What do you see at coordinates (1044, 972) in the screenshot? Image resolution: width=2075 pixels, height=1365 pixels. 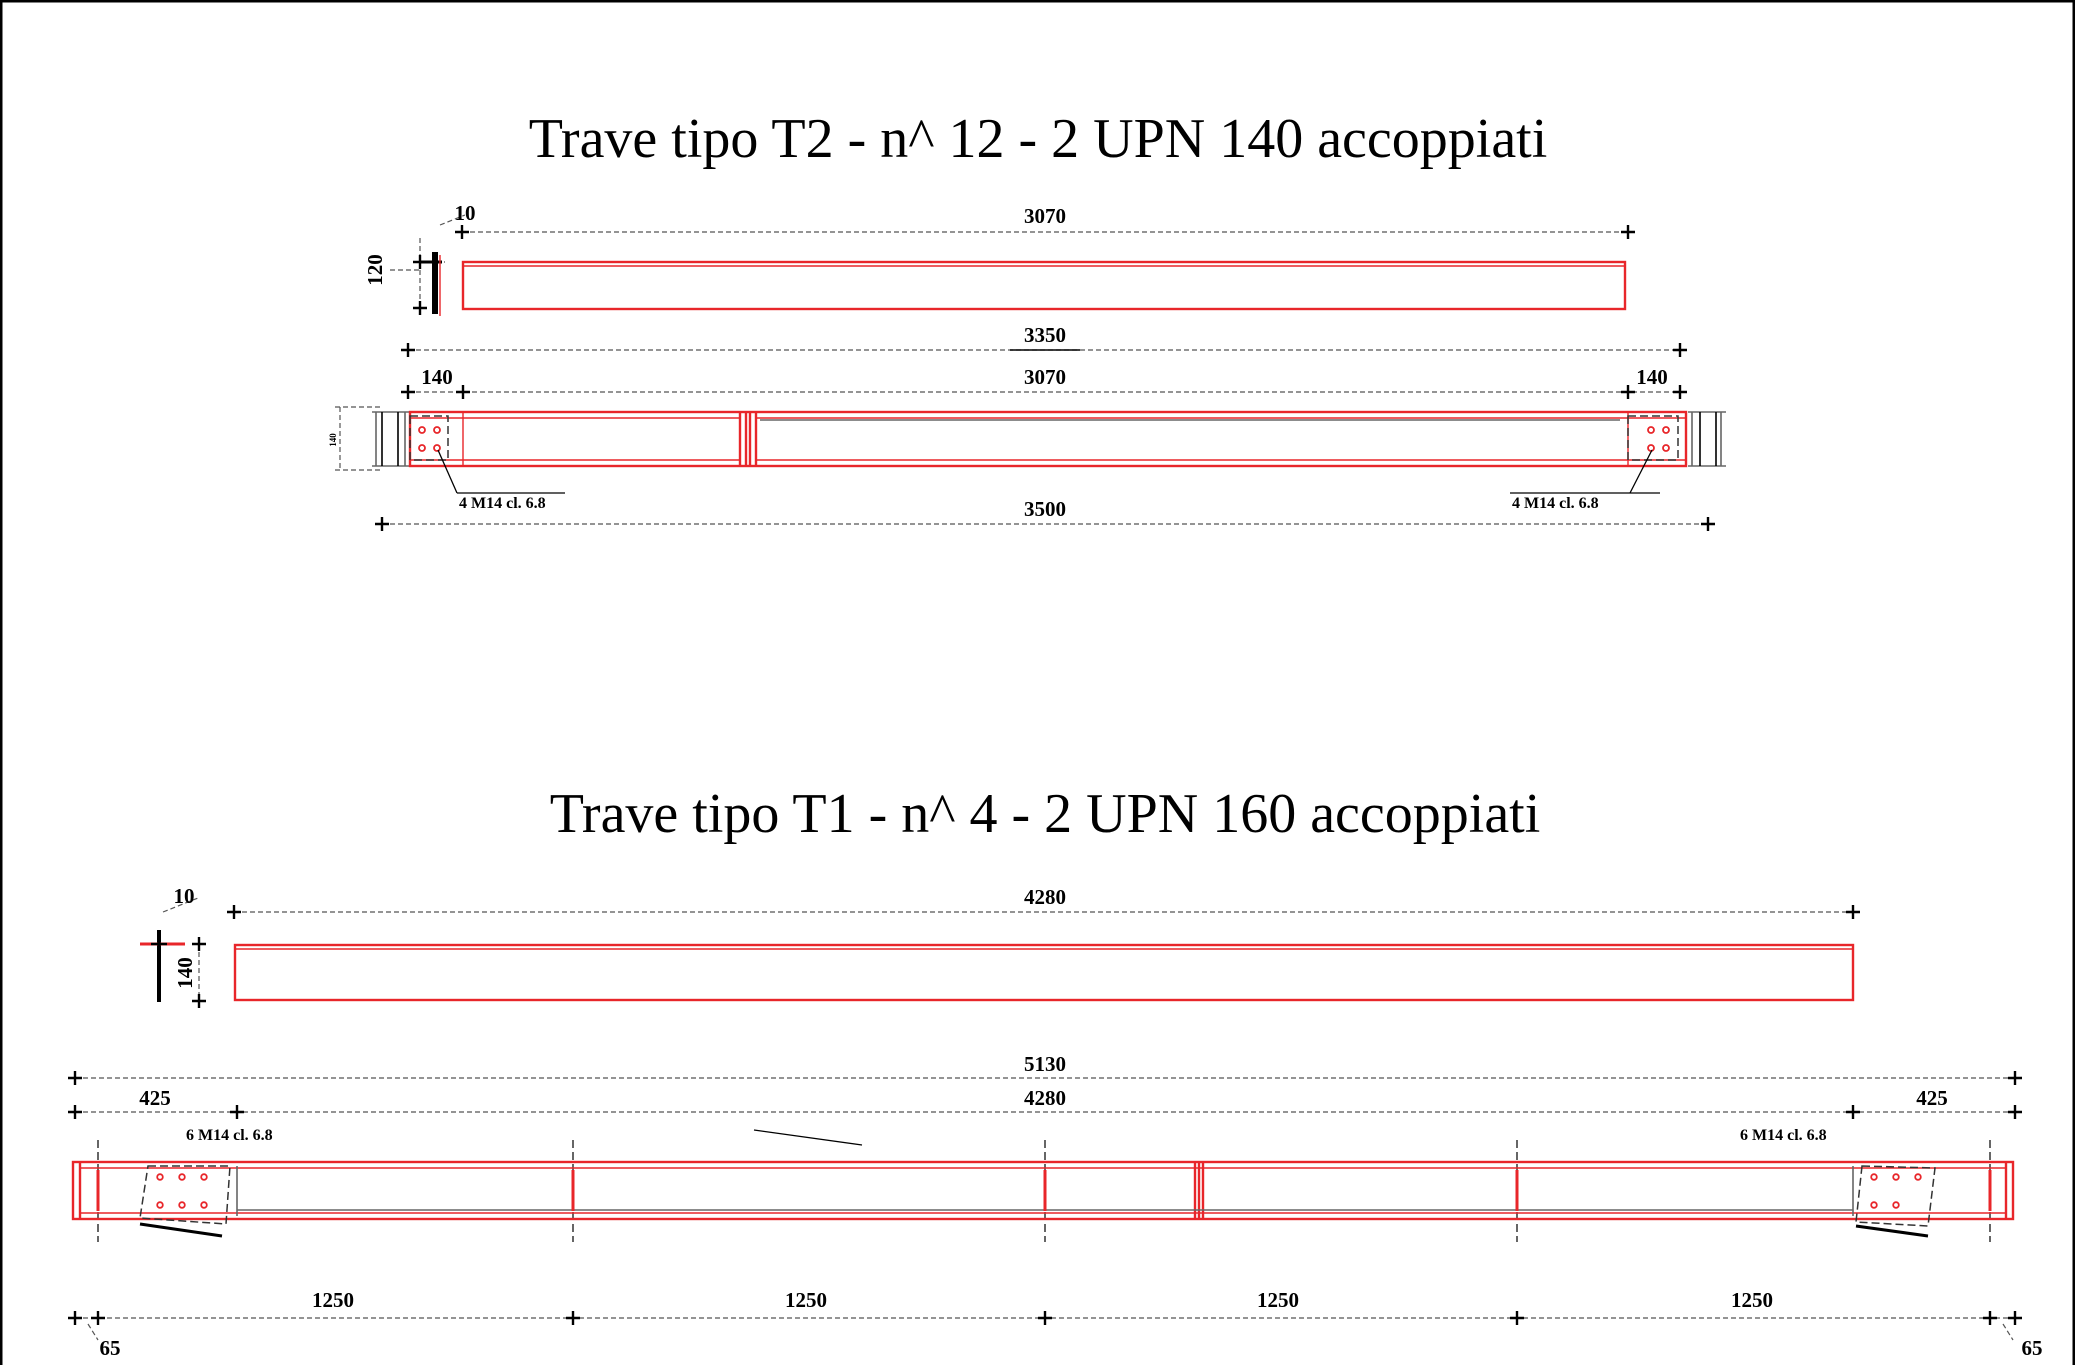 I see `t1-beam-elevation` at bounding box center [1044, 972].